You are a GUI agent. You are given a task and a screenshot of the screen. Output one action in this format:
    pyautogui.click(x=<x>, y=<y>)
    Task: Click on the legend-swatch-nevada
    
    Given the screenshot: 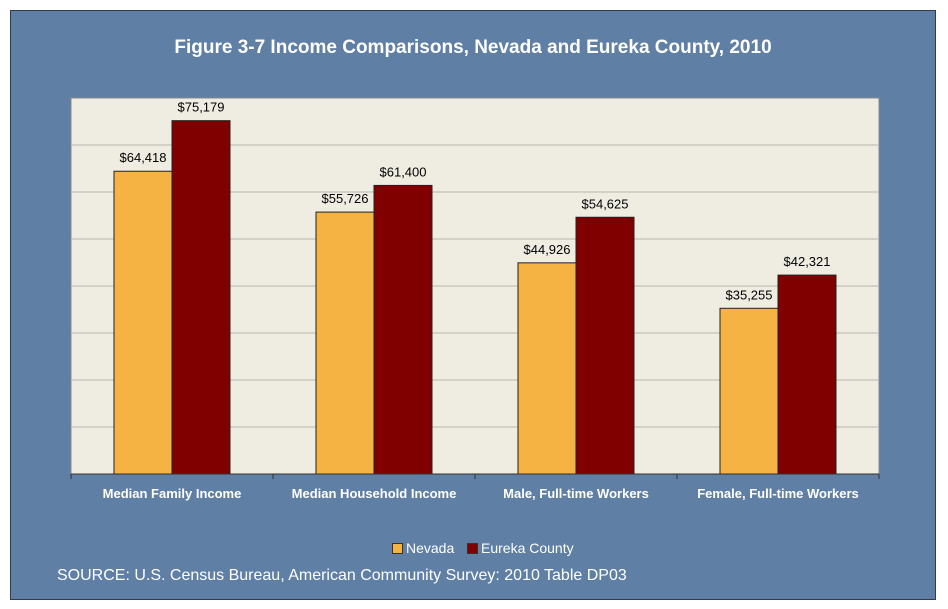 What is the action you would take?
    pyautogui.click(x=397, y=548)
    